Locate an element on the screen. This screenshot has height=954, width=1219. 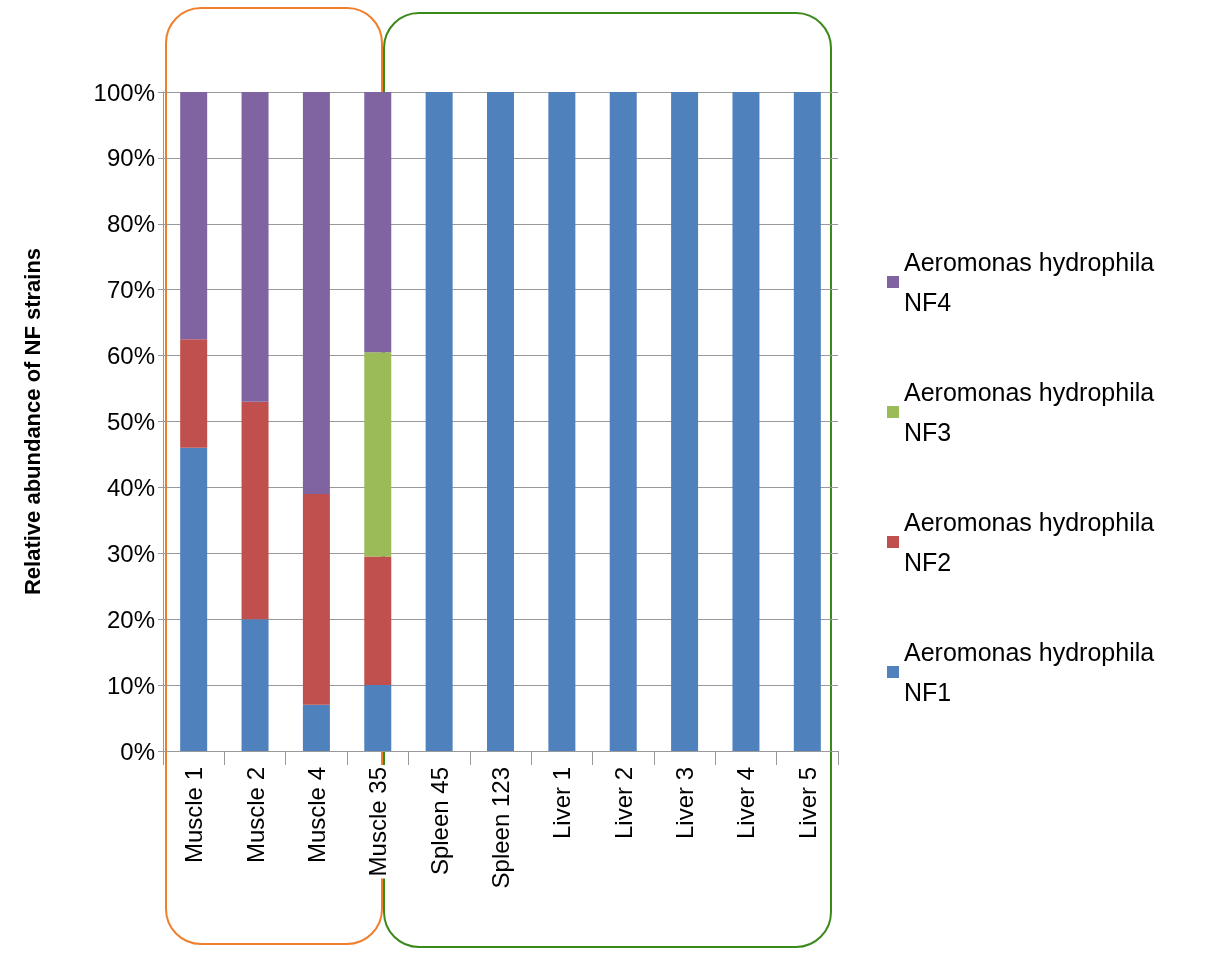
x-tick-label: Liver 1 is located at coordinates (562, 803).